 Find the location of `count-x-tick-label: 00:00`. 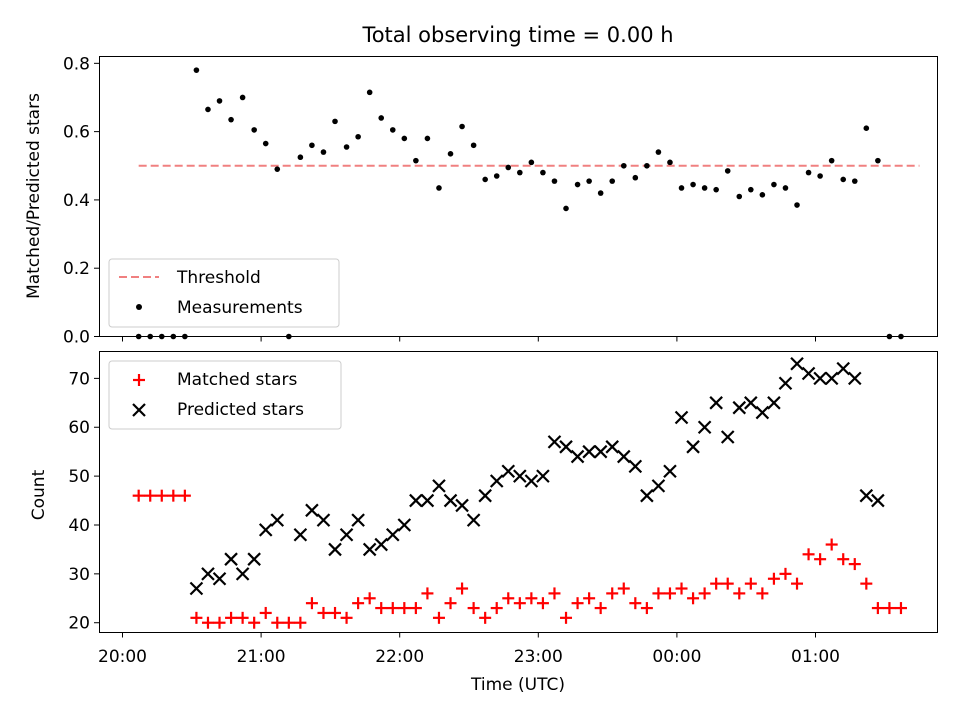

count-x-tick-label: 00:00 is located at coordinates (676, 657).